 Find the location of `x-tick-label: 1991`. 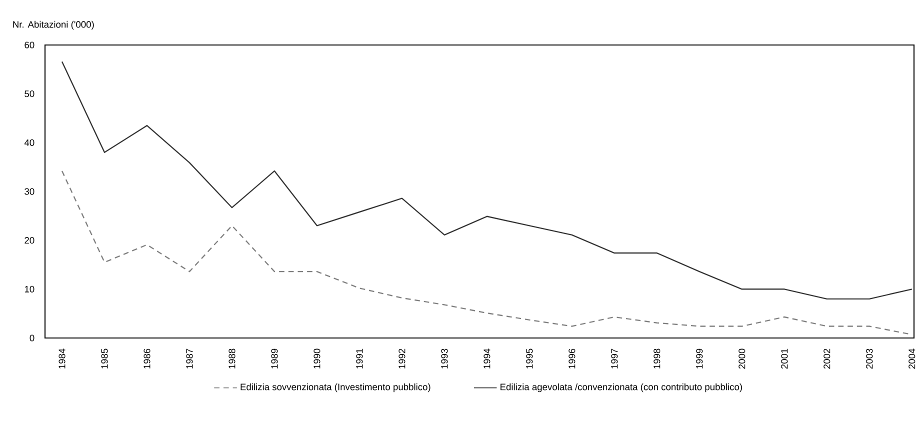

x-tick-label: 1991 is located at coordinates (359, 358).